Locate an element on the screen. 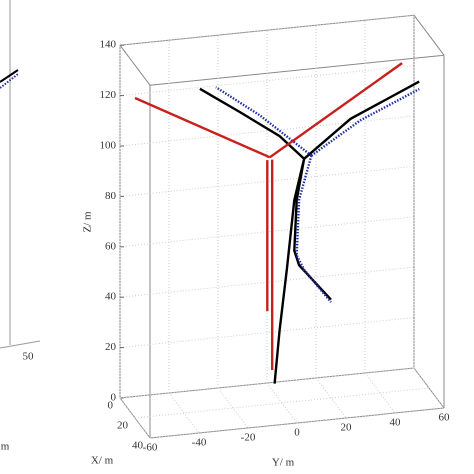 The height and width of the screenshot is (474, 474). y-axis-label: Y/ m is located at coordinates (283, 463).